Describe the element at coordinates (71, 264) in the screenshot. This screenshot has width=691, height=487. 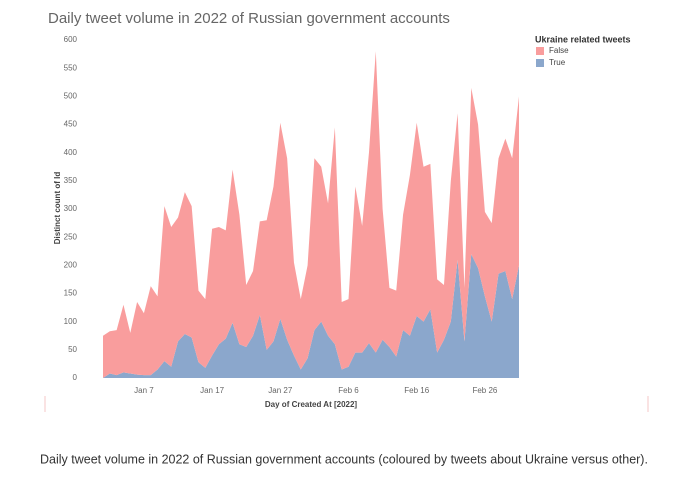
I see `y-tick-label: 200` at that location.